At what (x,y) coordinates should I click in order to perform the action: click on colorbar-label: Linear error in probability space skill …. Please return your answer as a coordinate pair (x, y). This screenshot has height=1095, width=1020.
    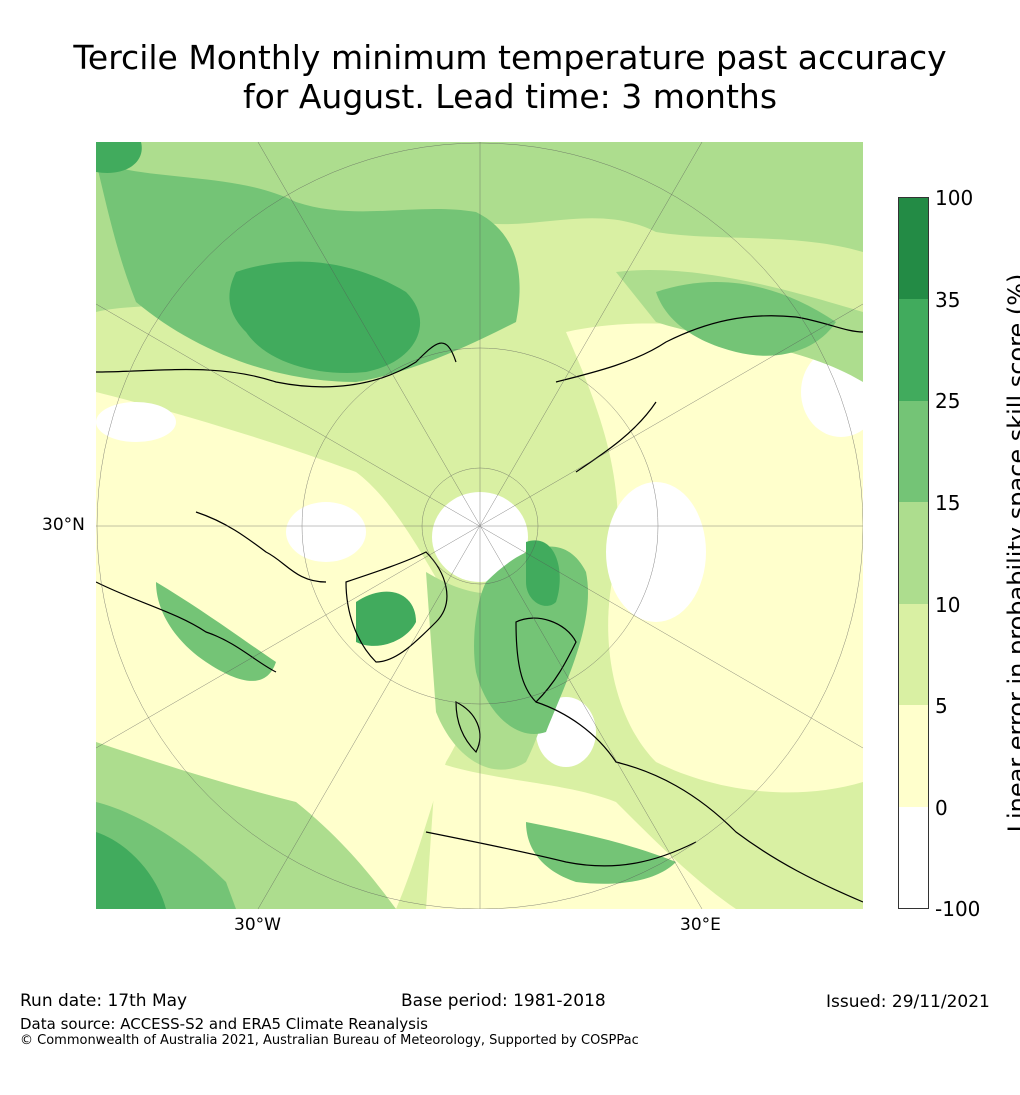
    Looking at the image, I should click on (1011, 553).